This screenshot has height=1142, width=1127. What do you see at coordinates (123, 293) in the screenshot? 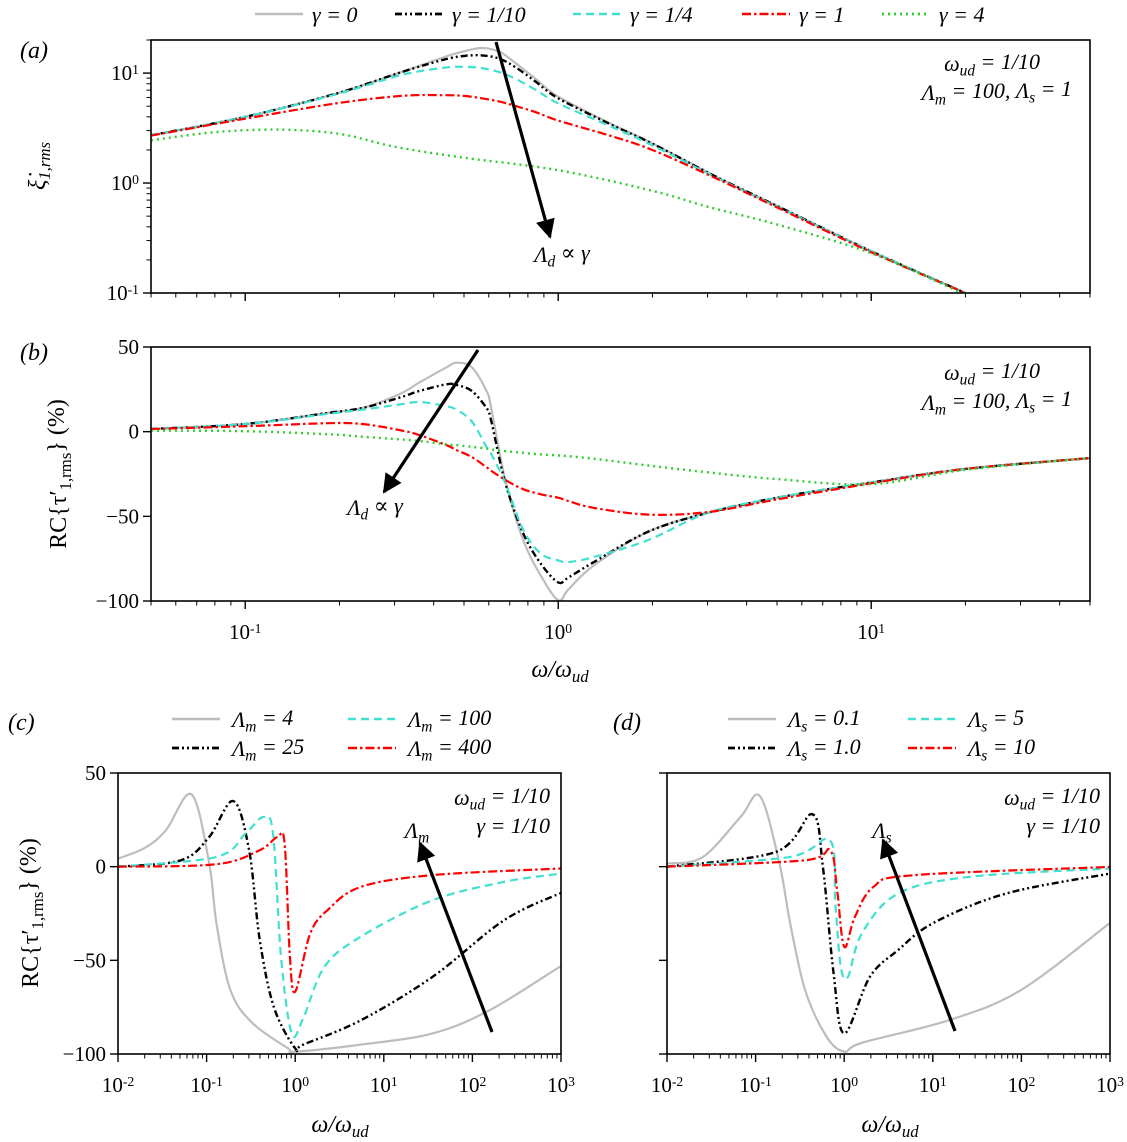
I see `y-tick-label: 10⁻¹` at bounding box center [123, 293].